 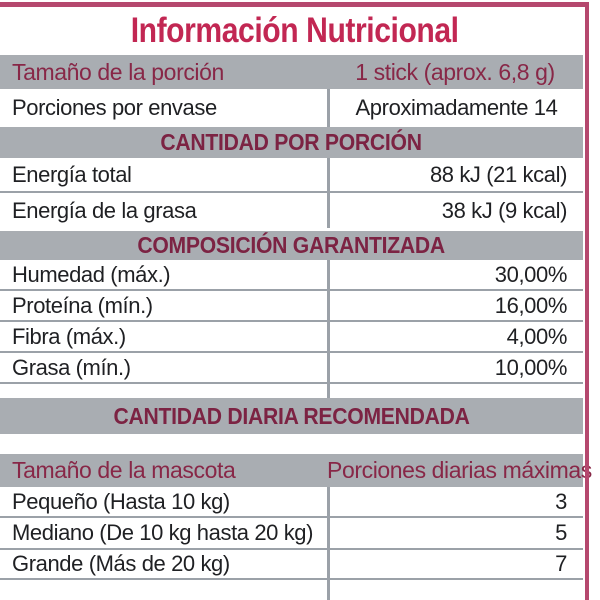 What do you see at coordinates (104, 210) in the screenshot?
I see `energy-fat-label: Energía de la grasa` at bounding box center [104, 210].